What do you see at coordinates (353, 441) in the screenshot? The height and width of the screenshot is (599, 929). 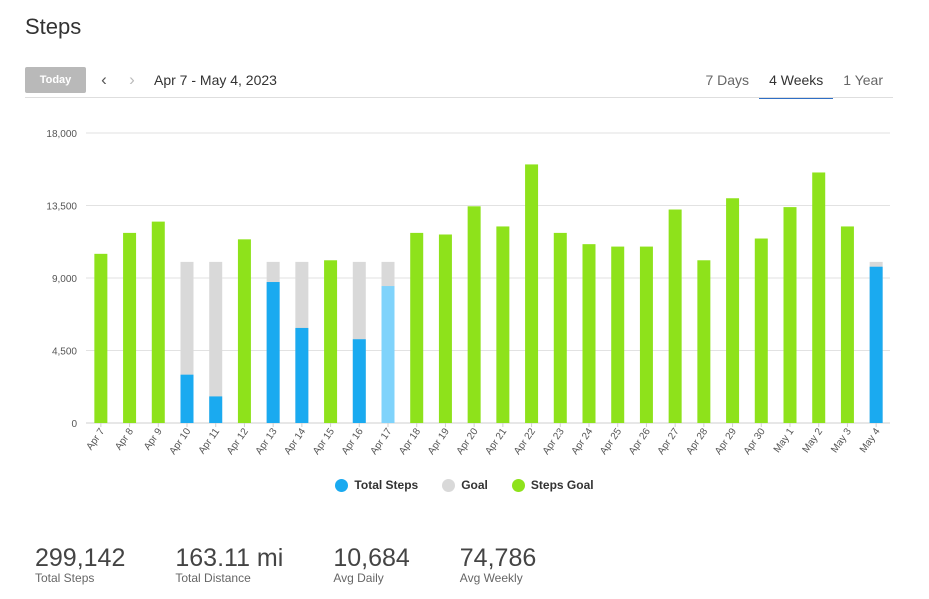 I see `x-tick-label: Apr 16` at bounding box center [353, 441].